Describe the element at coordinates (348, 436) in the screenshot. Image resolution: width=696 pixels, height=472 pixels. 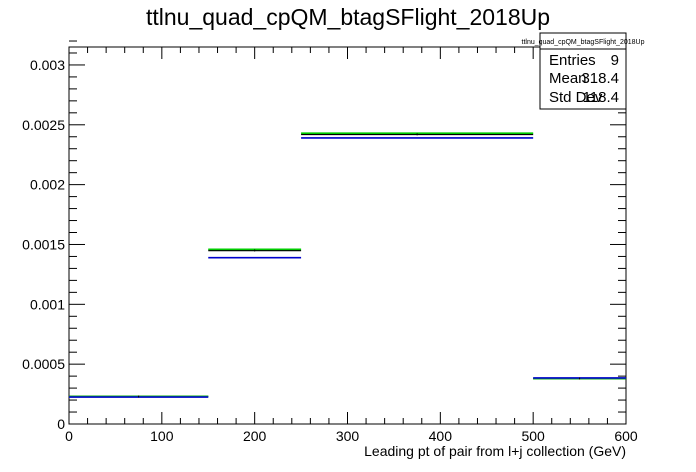
I see `x-tick-label: 300` at that location.